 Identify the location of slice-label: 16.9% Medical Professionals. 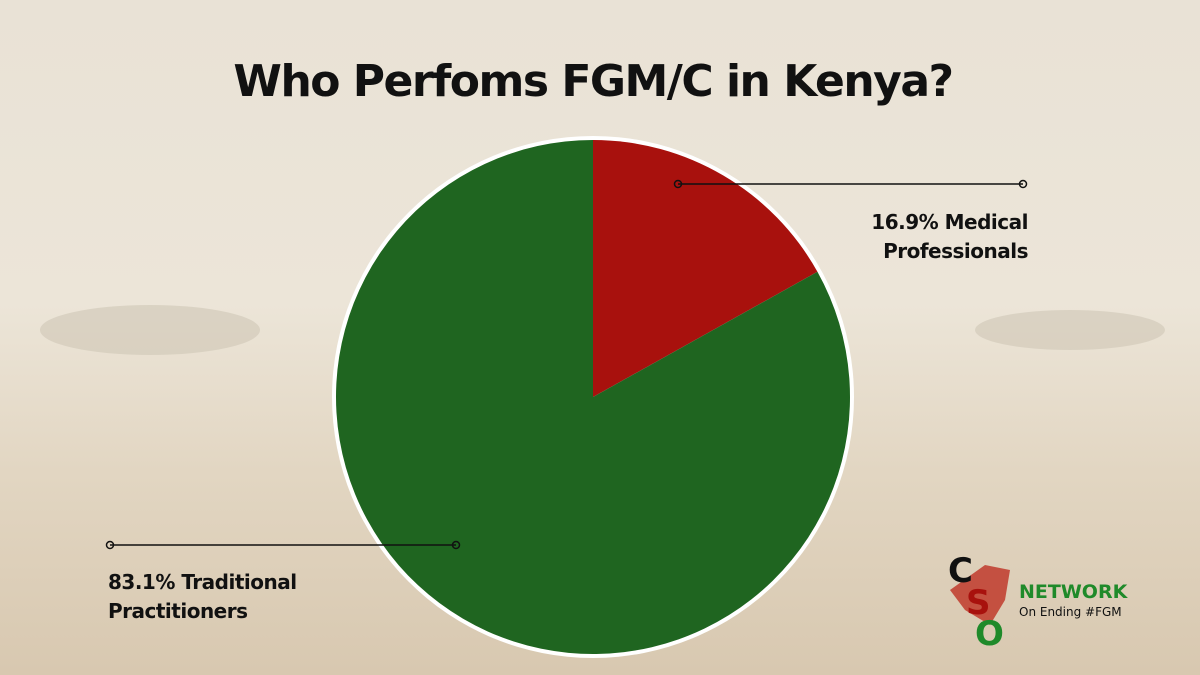
(928, 237).